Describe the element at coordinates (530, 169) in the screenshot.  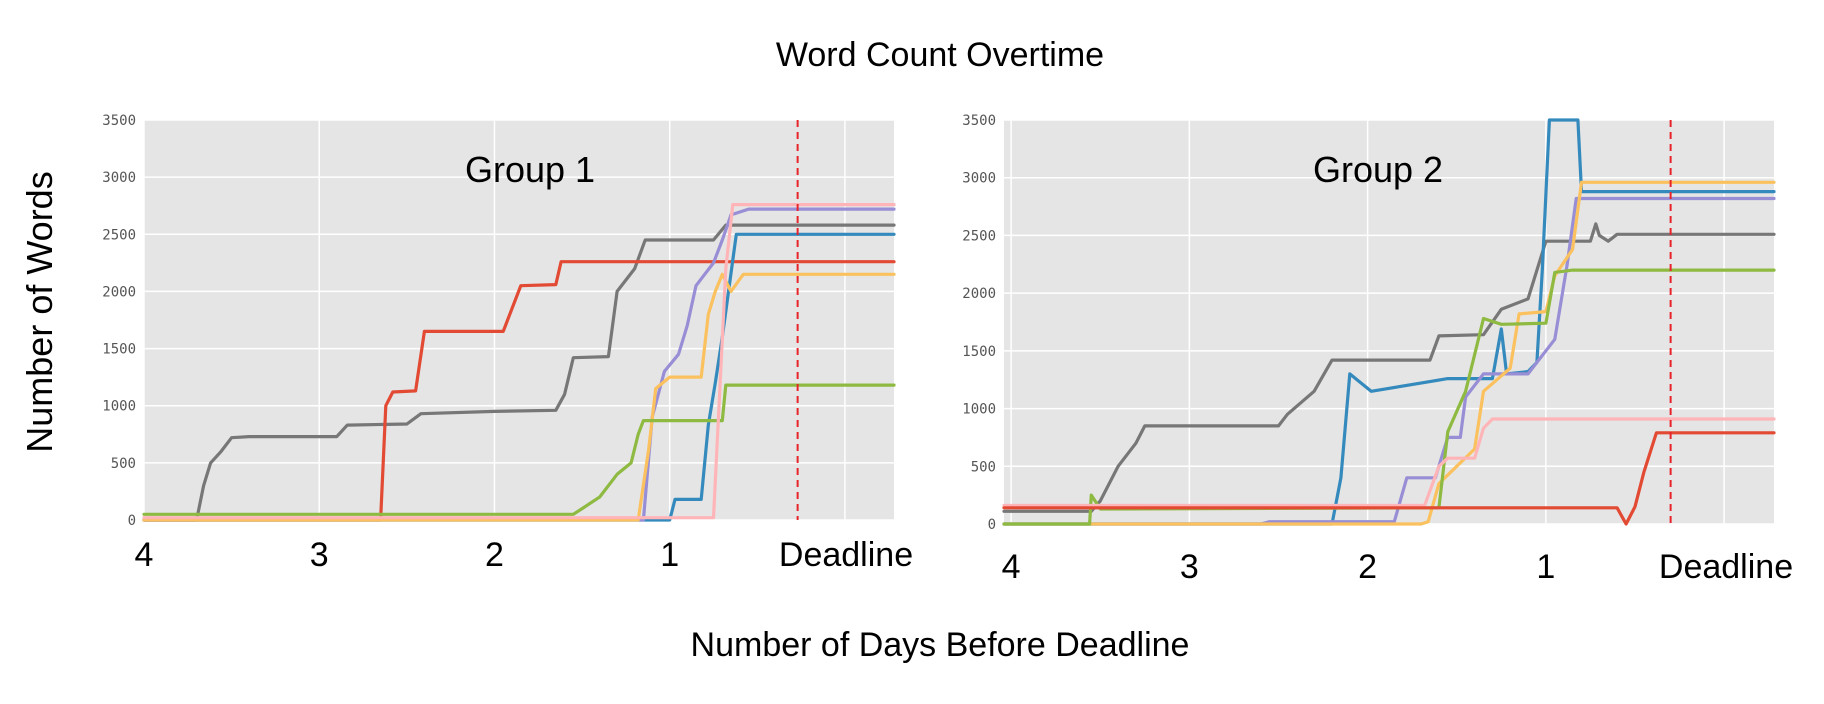
I see `panel-title: Group 1` at that location.